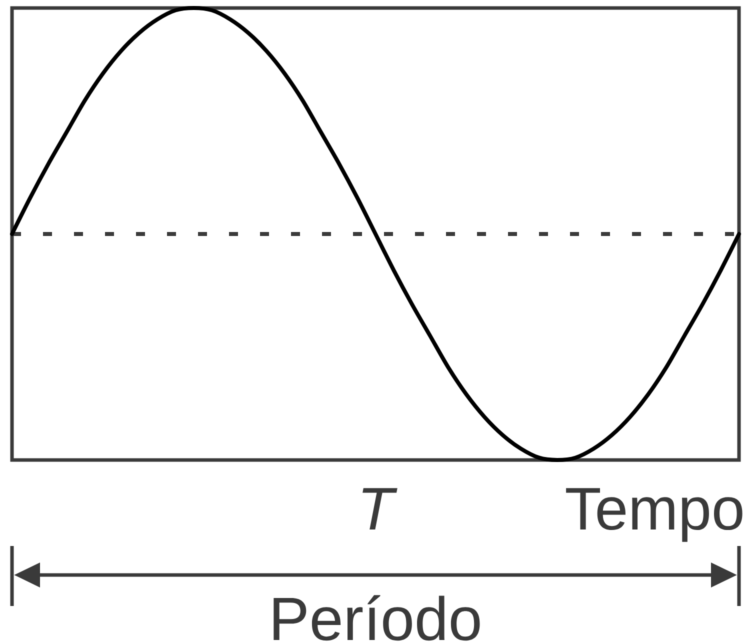  I want to click on text: Período, so click(377, 618).